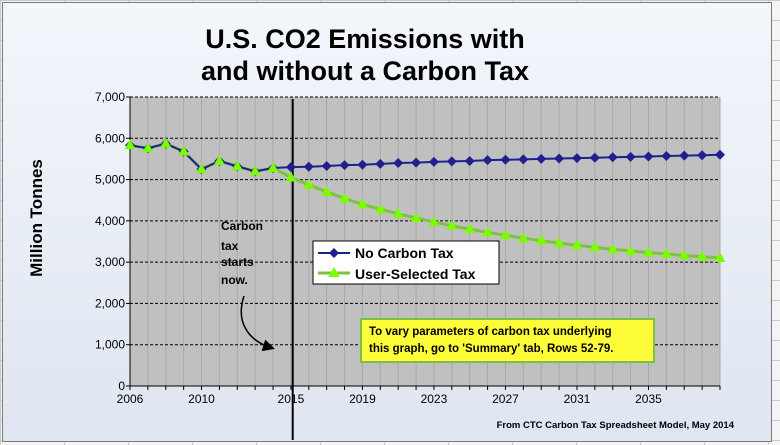 The width and height of the screenshot is (780, 445). I want to click on y-tick-label: 5,000, so click(110, 180).